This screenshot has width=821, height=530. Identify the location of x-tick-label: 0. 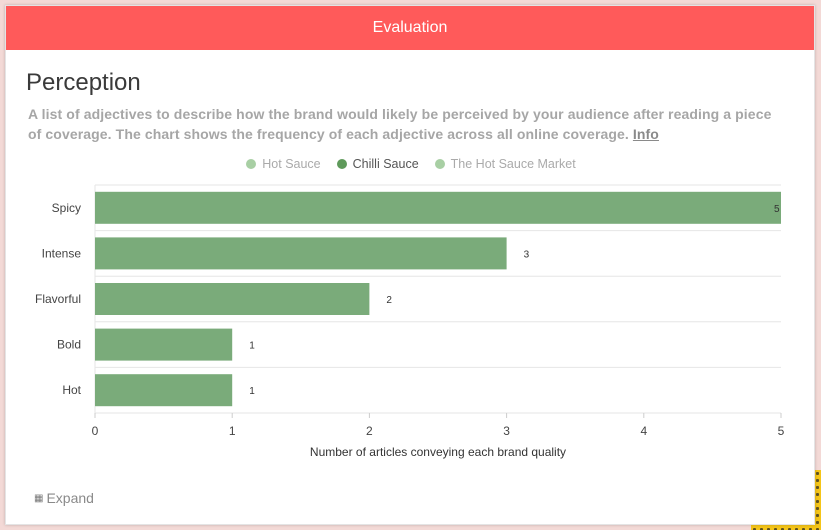
(95, 431).